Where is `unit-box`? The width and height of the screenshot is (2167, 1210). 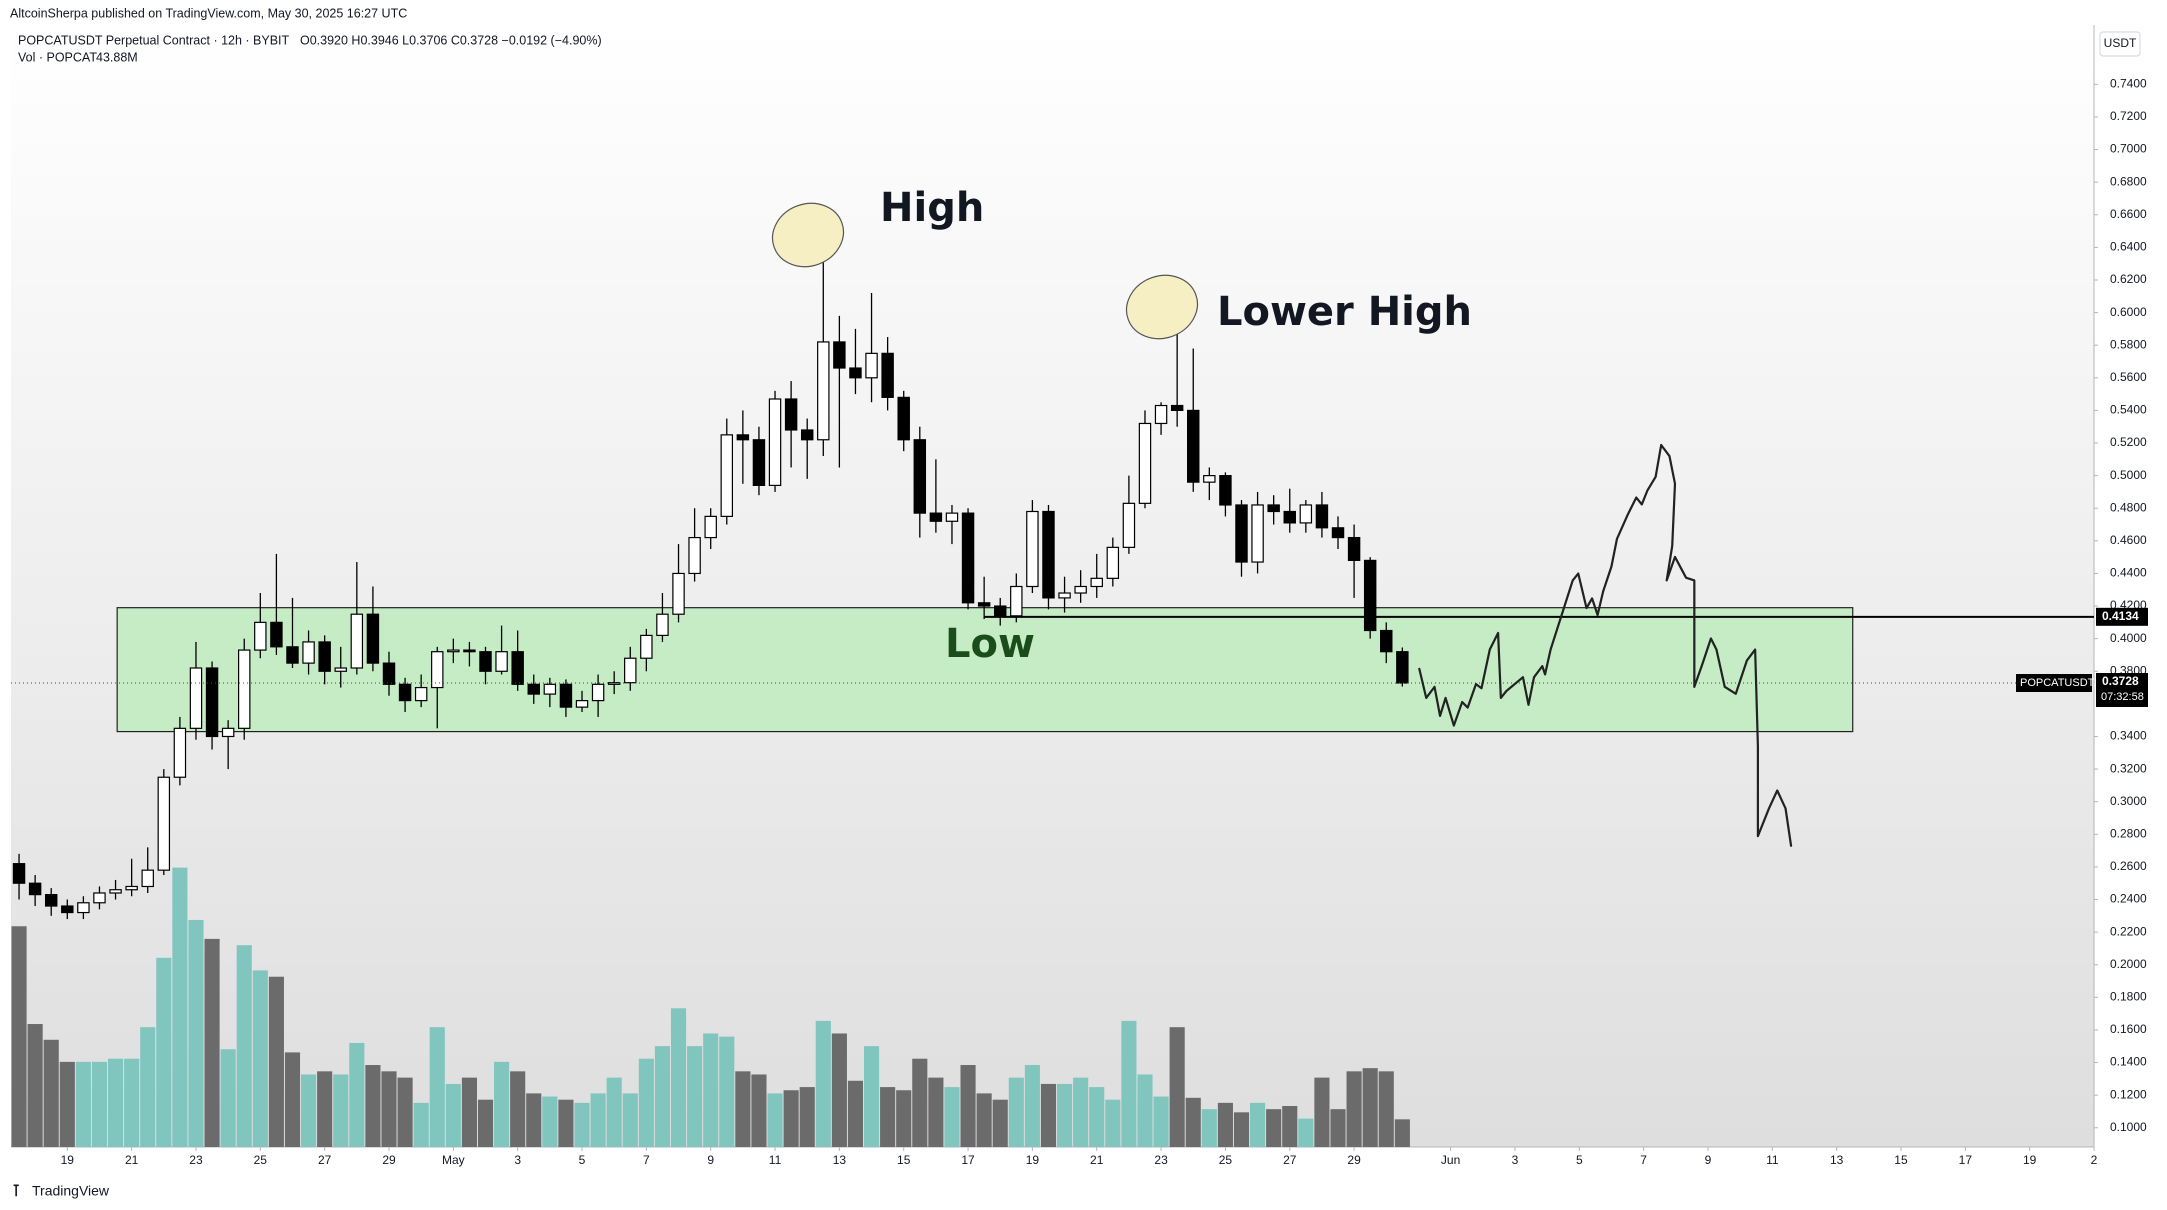
unit-box is located at coordinates (2120, 44).